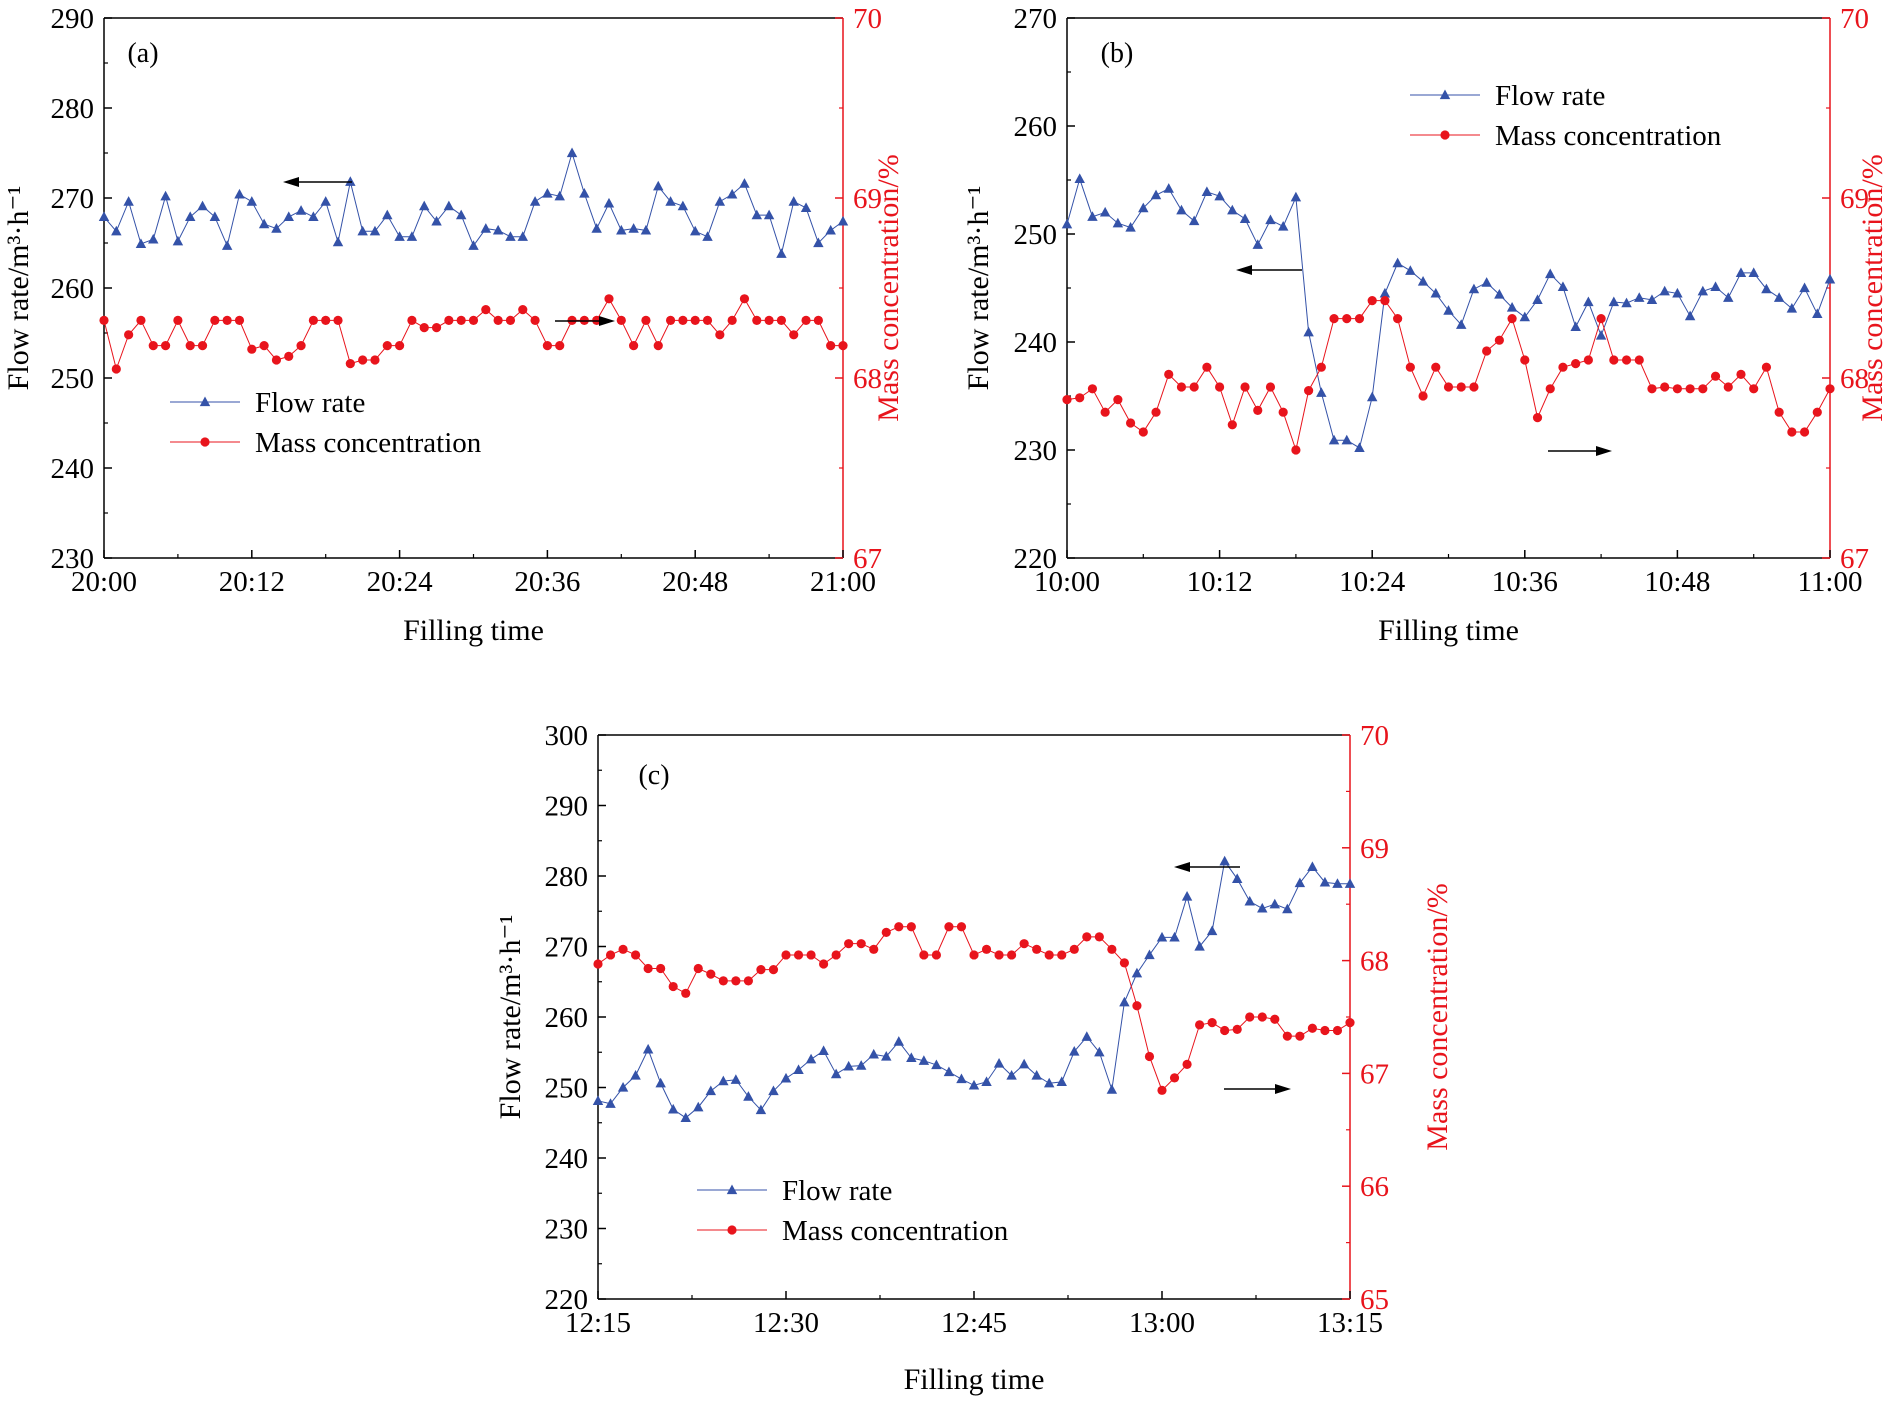 The height and width of the screenshot is (1411, 1900). Describe the element at coordinates (567, 736) in the screenshot. I see `y-tick-label: 300` at that location.